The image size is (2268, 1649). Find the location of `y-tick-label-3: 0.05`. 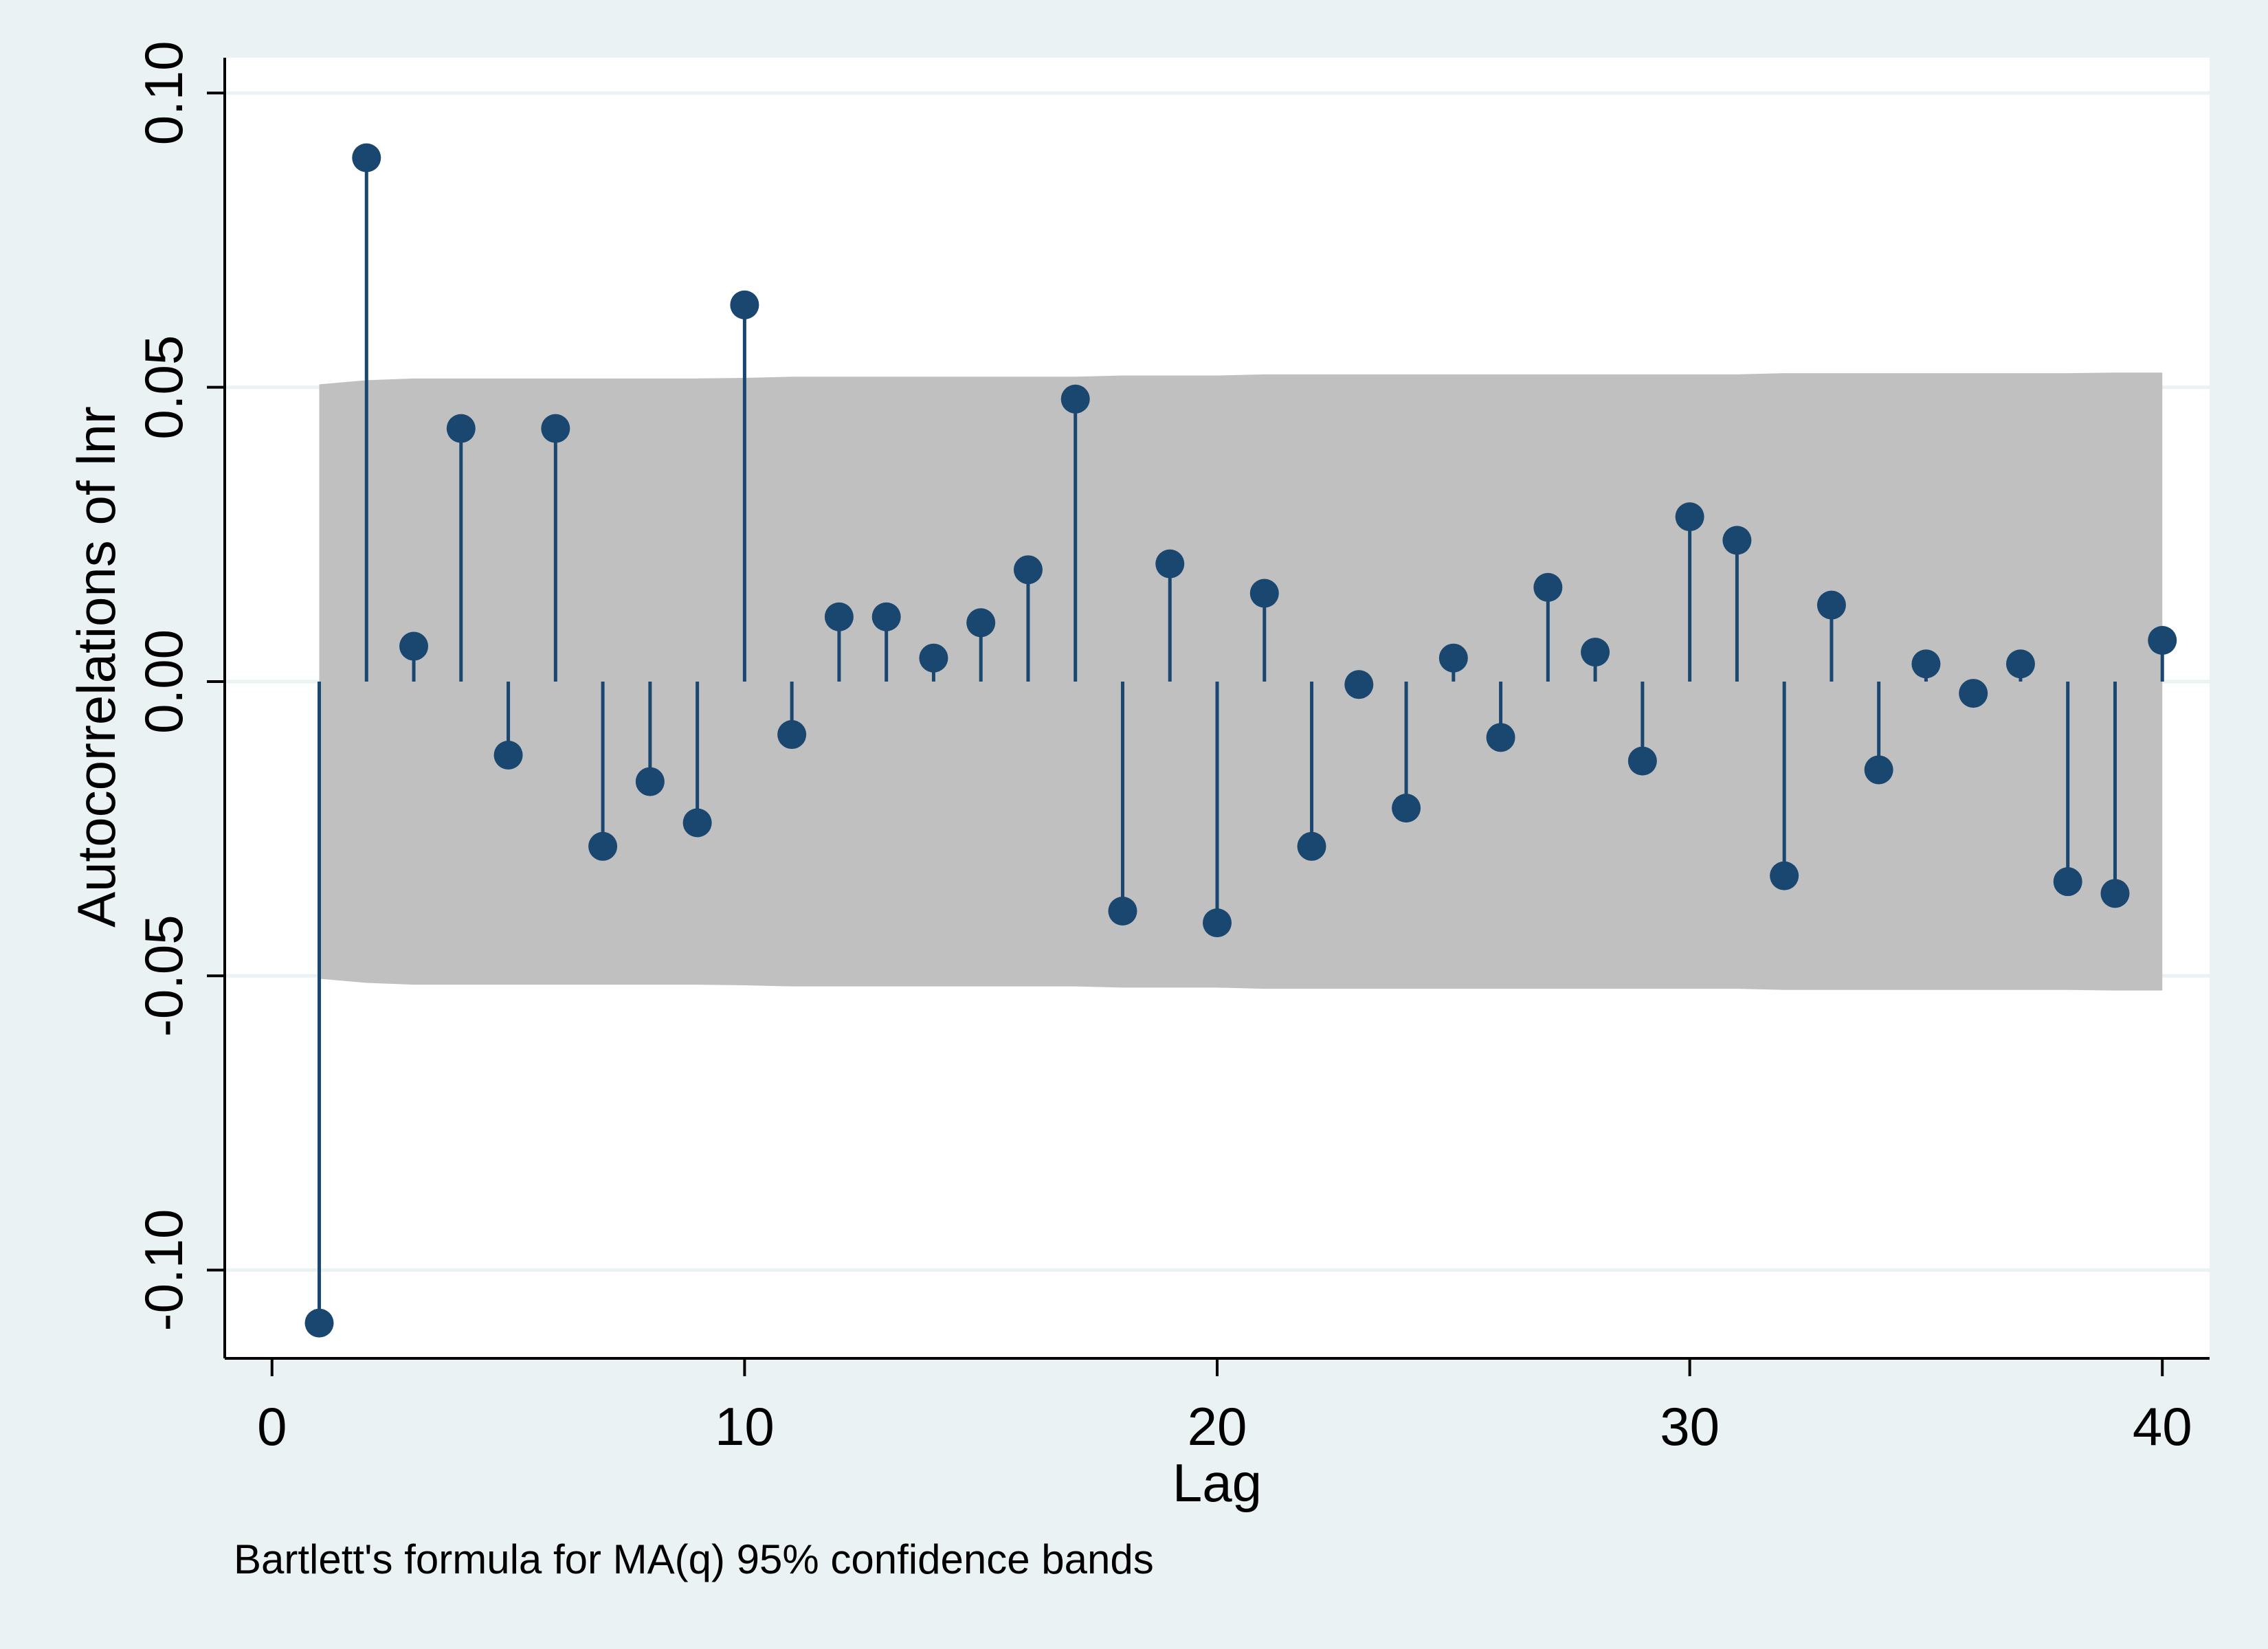

y-tick-label-3: 0.05 is located at coordinates (163, 387).